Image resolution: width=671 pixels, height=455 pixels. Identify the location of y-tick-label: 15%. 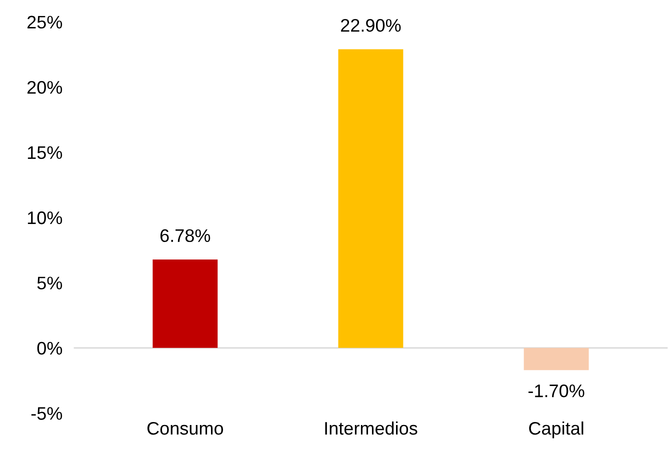
(45, 152).